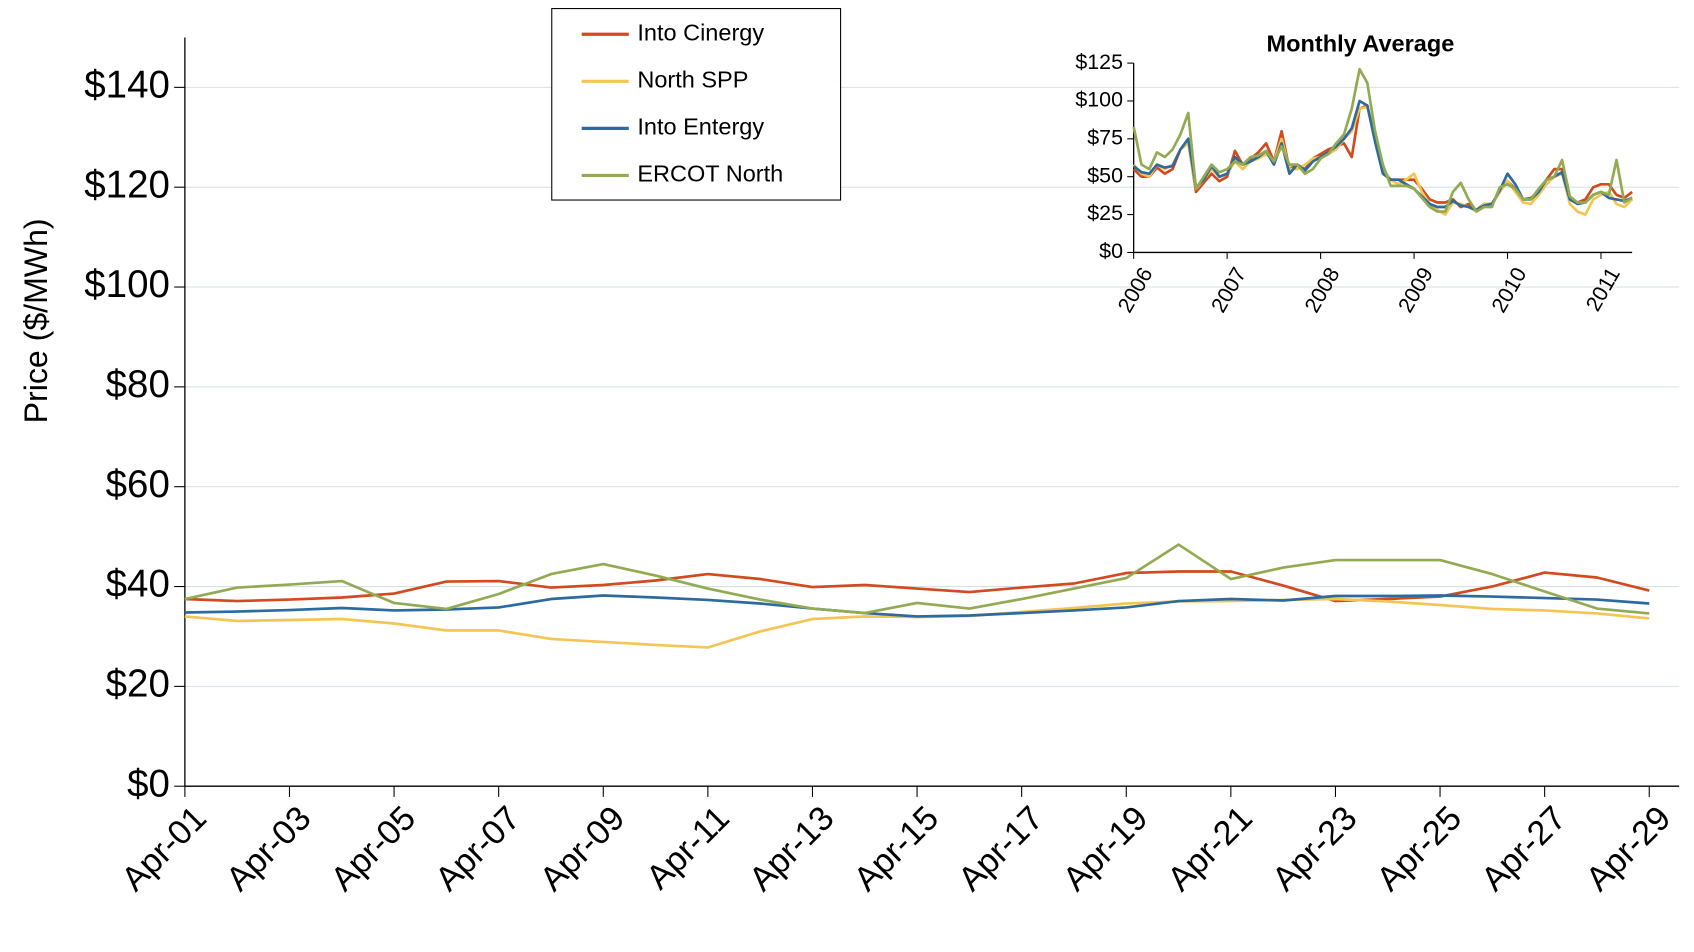 This screenshot has height=952, width=1694. I want to click on legend-label: ERCOT North, so click(710, 174).